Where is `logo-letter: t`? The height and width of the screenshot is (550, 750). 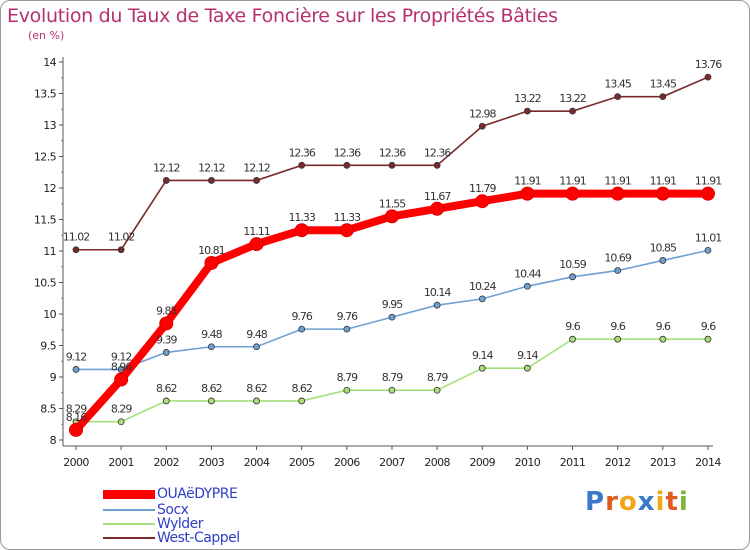
logo-letter: t is located at coordinates (672, 502).